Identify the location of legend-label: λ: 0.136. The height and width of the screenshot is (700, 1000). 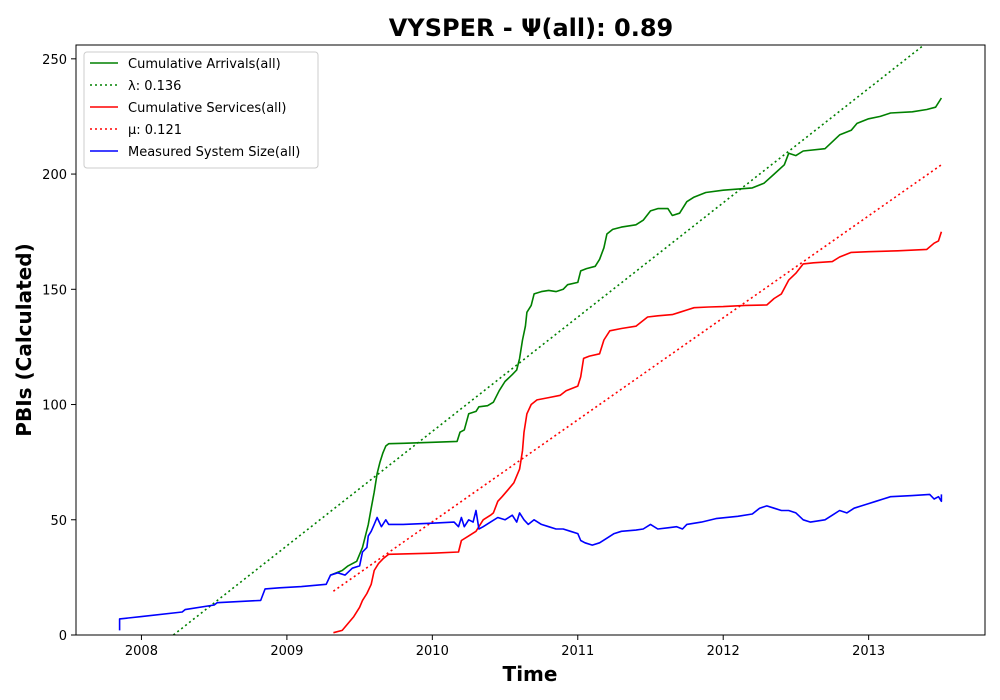
(154, 86).